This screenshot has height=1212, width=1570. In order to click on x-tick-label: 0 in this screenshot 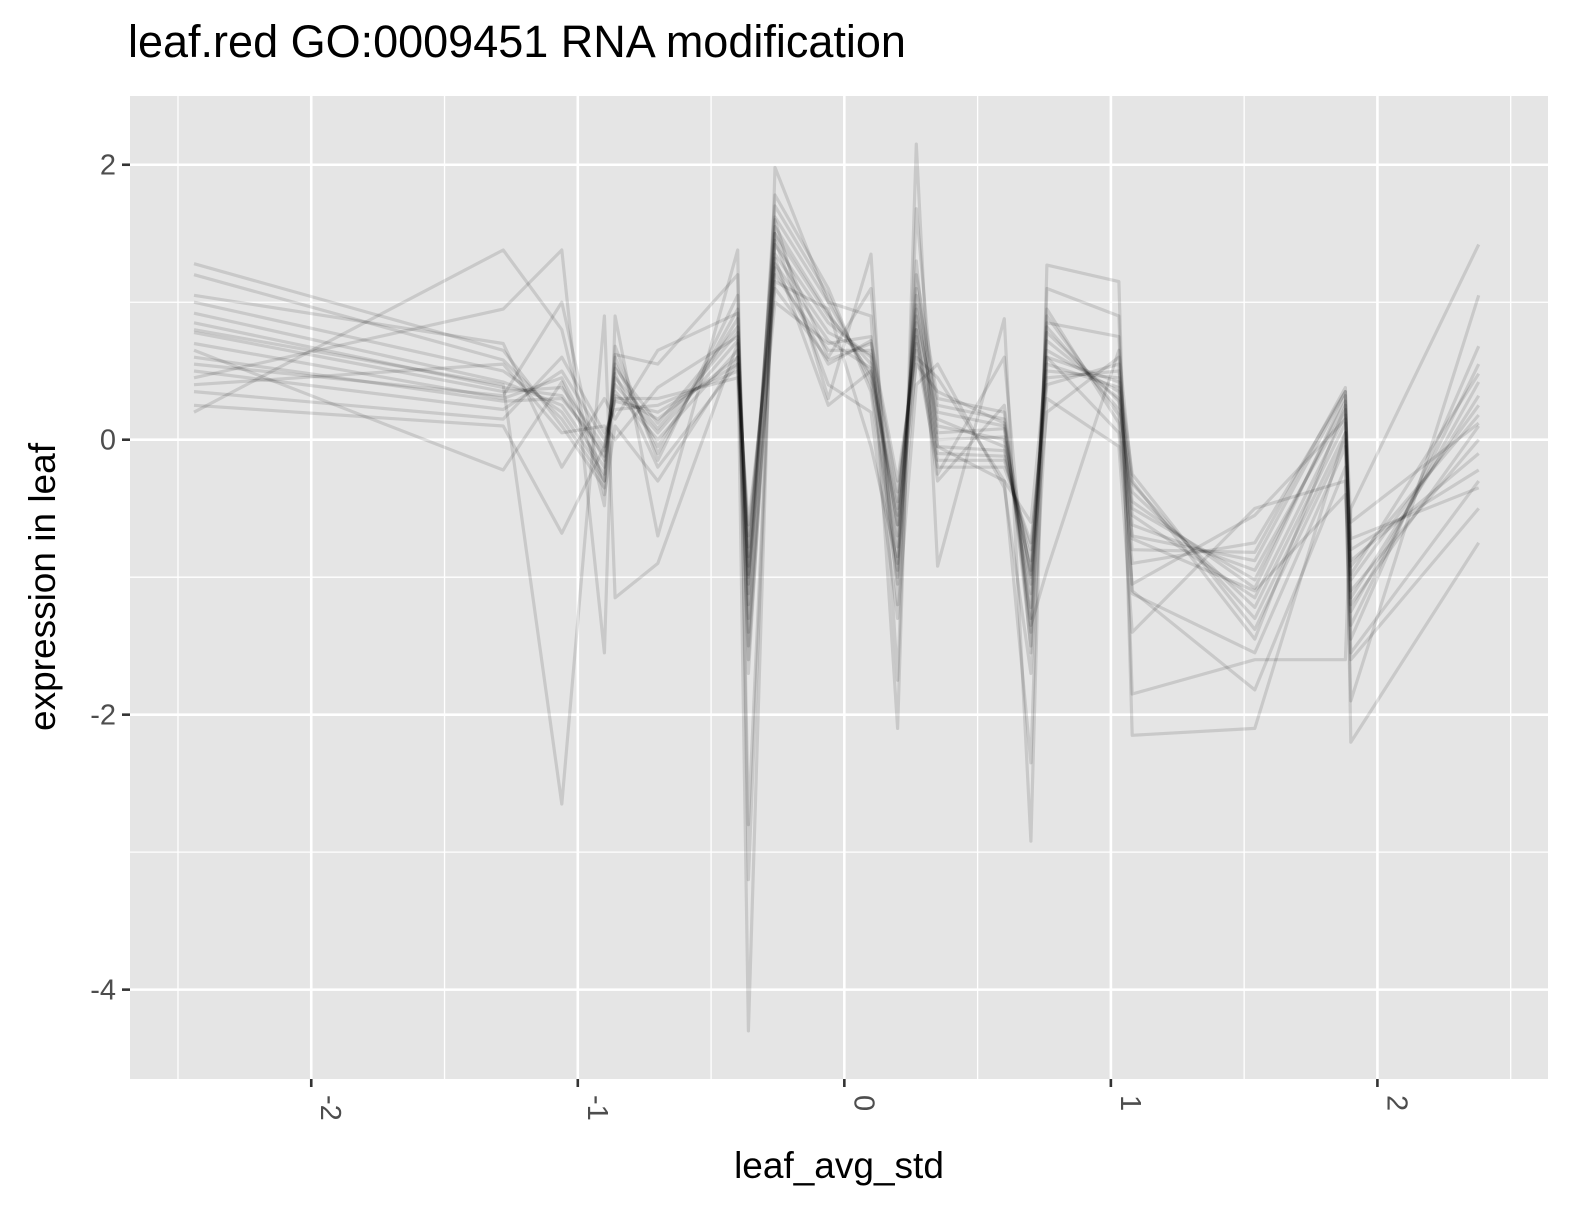, I will do `click(863, 1103)`.